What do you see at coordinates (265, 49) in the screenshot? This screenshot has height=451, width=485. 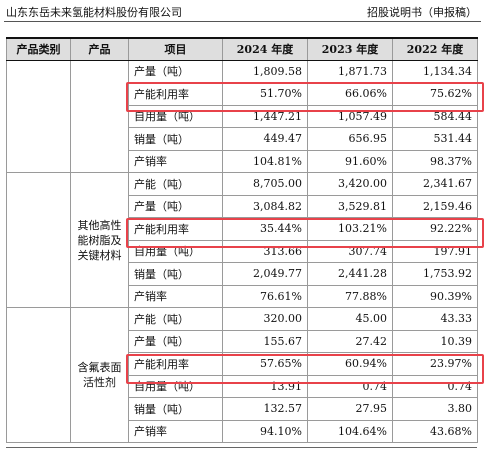 I see `col-header-2024: 2024 年度` at bounding box center [265, 49].